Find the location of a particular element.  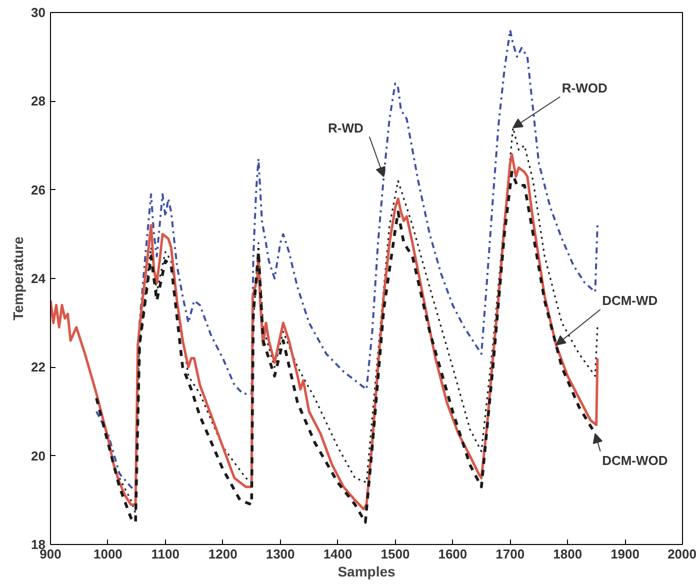

x-tick-label: 1000 is located at coordinates (107, 554).